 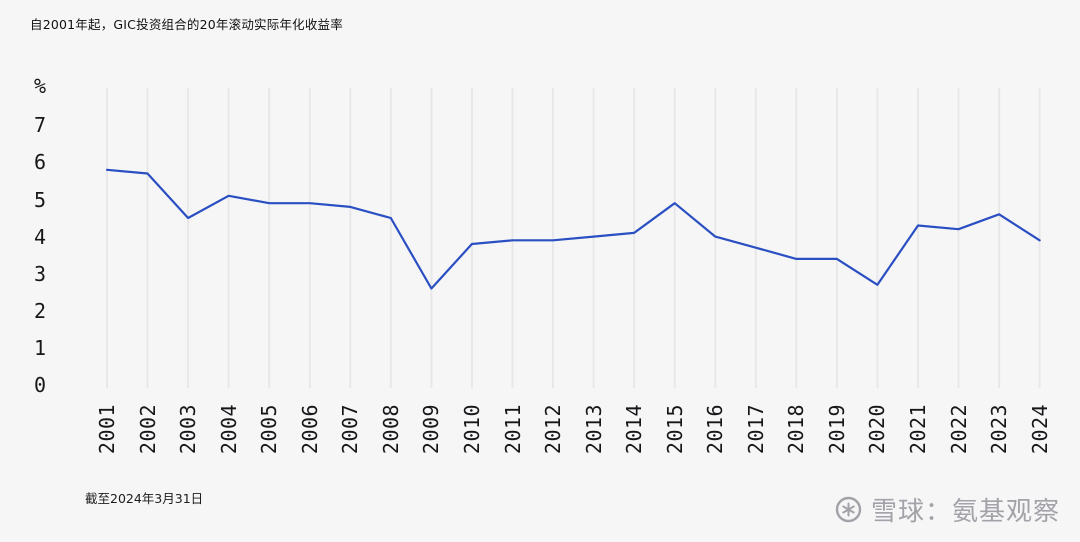 What do you see at coordinates (965, 512) in the screenshot?
I see `watermark-text: 雪球：氨基观察` at bounding box center [965, 512].